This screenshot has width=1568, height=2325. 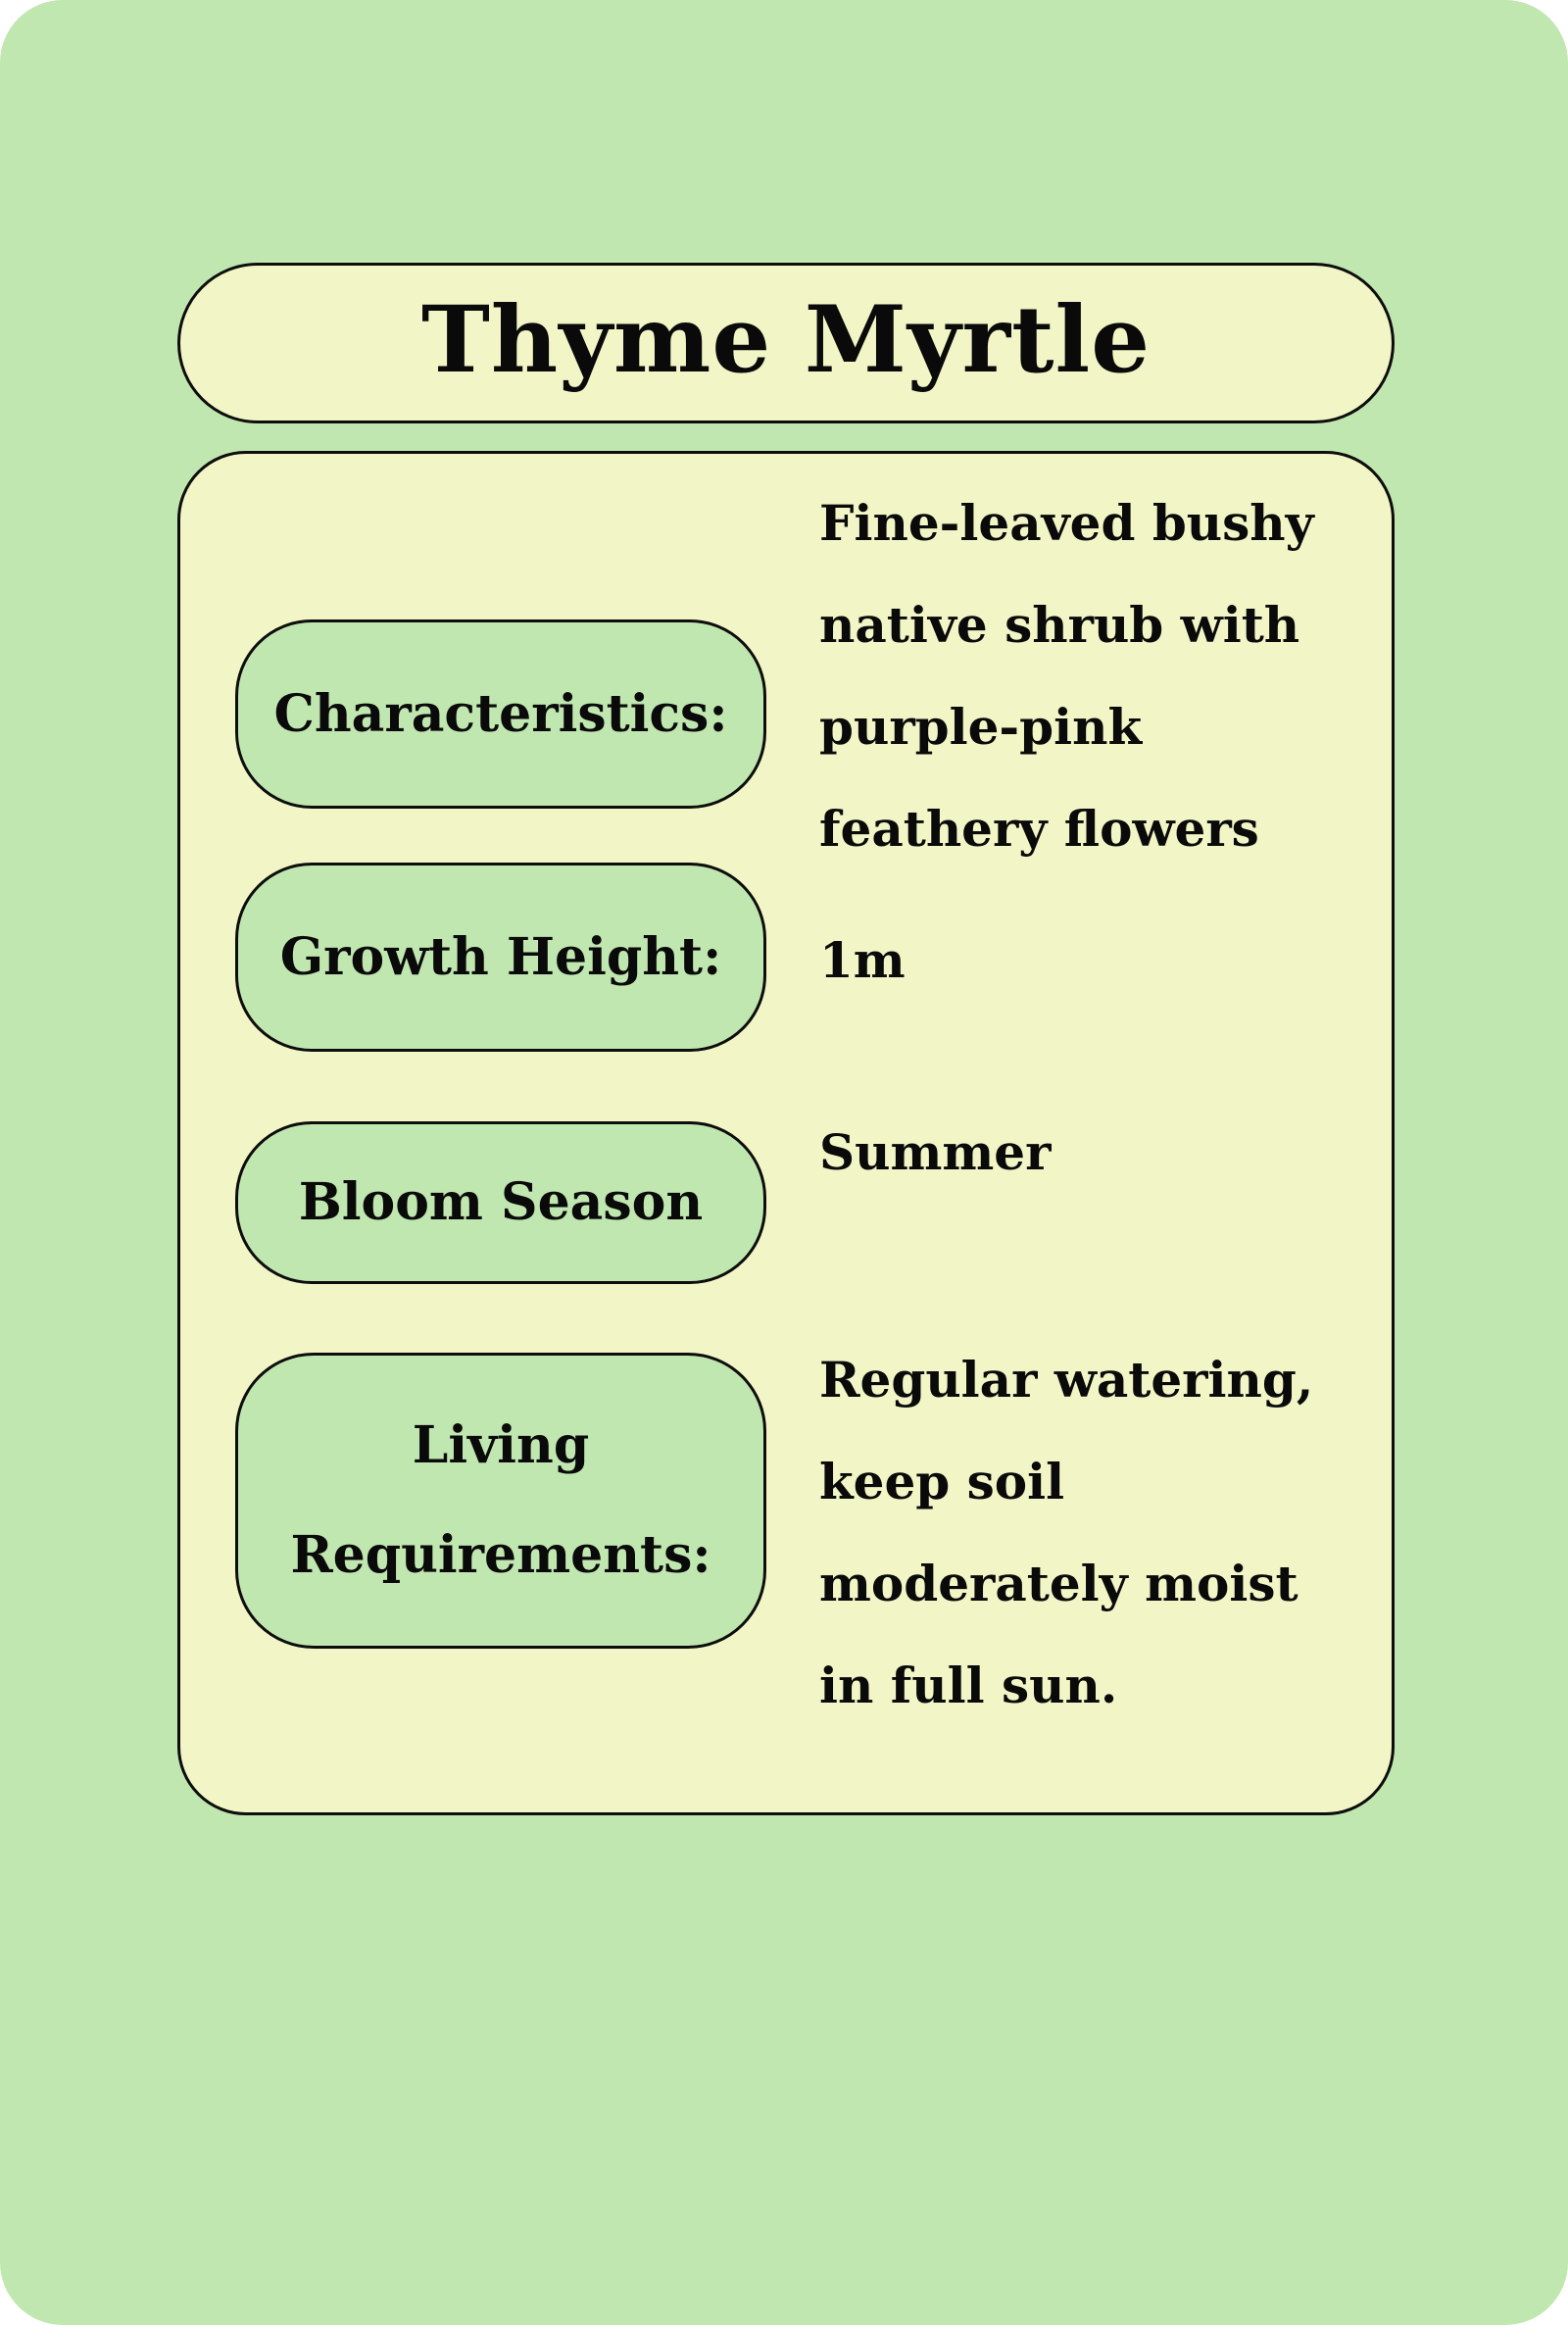 I want to click on title-banner: Thyme Myrtle, so click(x=786, y=343).